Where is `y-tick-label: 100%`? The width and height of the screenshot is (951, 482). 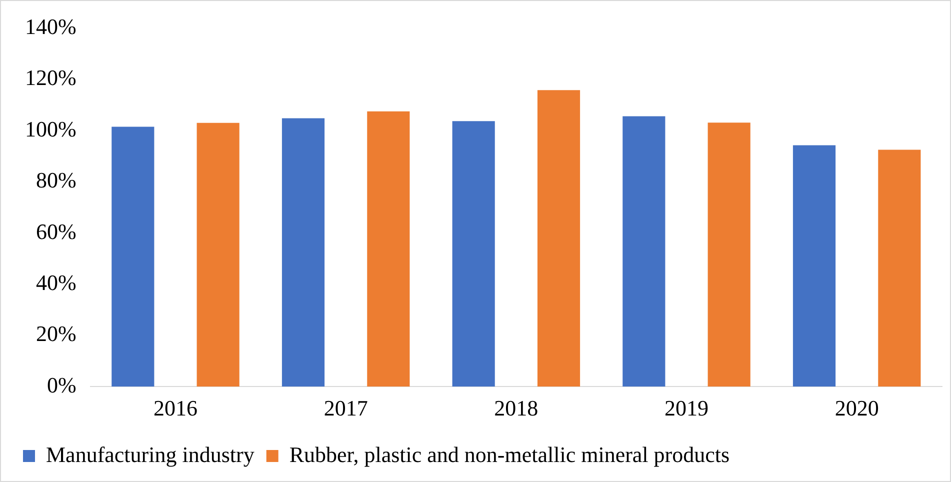 y-tick-label: 100% is located at coordinates (50, 129).